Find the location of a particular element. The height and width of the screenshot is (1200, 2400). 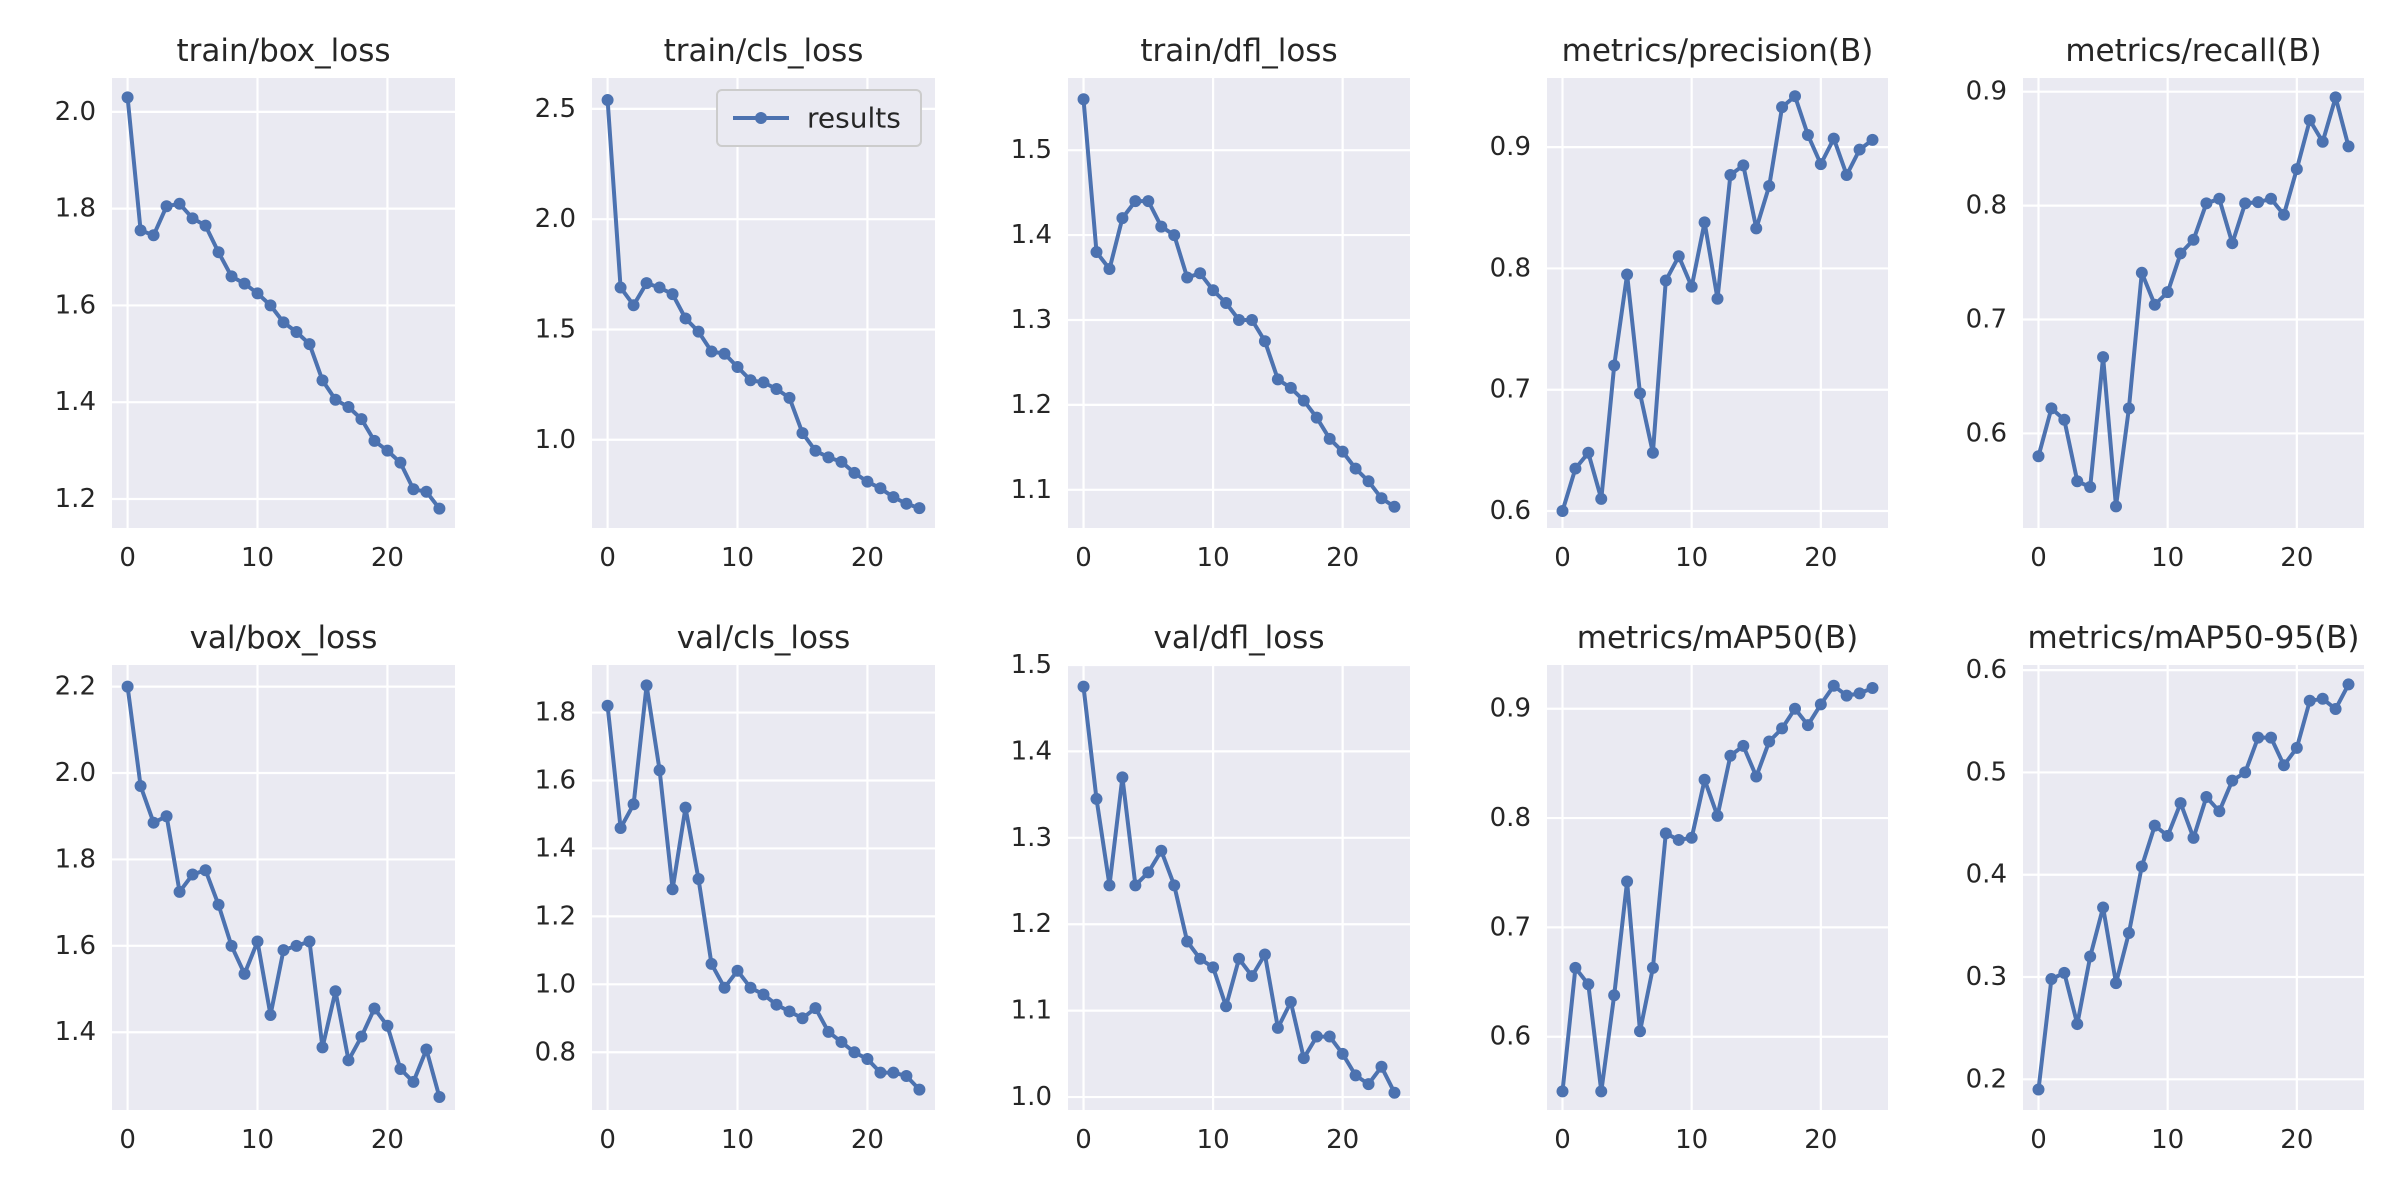

subplot-metrics-map50-b: 0.6 0.7 0.8 0.9 0 10 20 metrics/mAP50(B) is located at coordinates (1689, 887).